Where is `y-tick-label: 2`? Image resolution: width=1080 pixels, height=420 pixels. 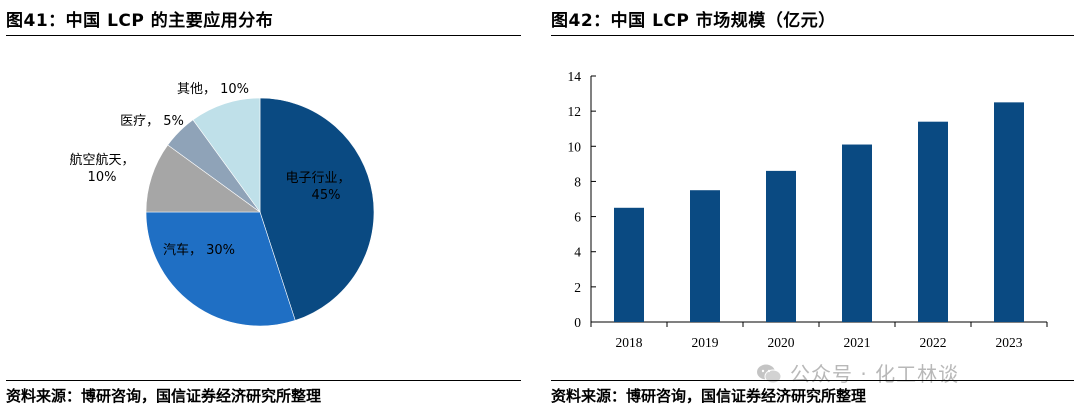 y-tick-label: 2 is located at coordinates (577, 287).